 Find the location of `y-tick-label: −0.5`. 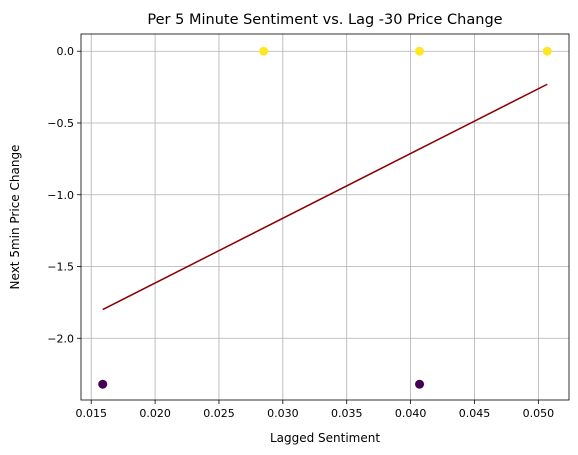

y-tick-label: −0.5 is located at coordinates (60, 123).